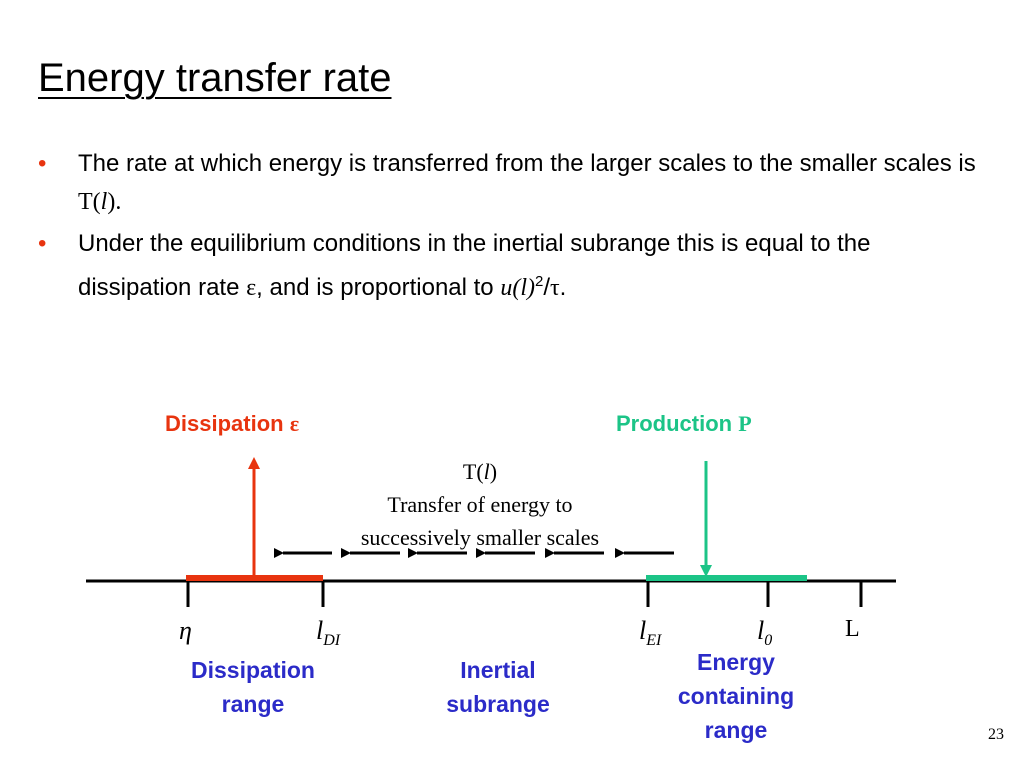  I want to click on dissipation-range-label: Dissipation range, so click(253, 687).